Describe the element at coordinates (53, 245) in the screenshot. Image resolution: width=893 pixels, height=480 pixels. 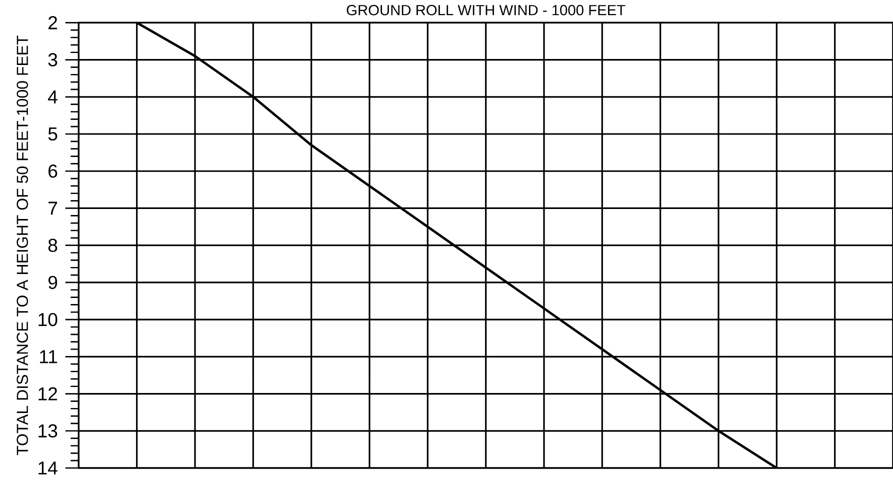
I see `y-tick-label: 8` at that location.